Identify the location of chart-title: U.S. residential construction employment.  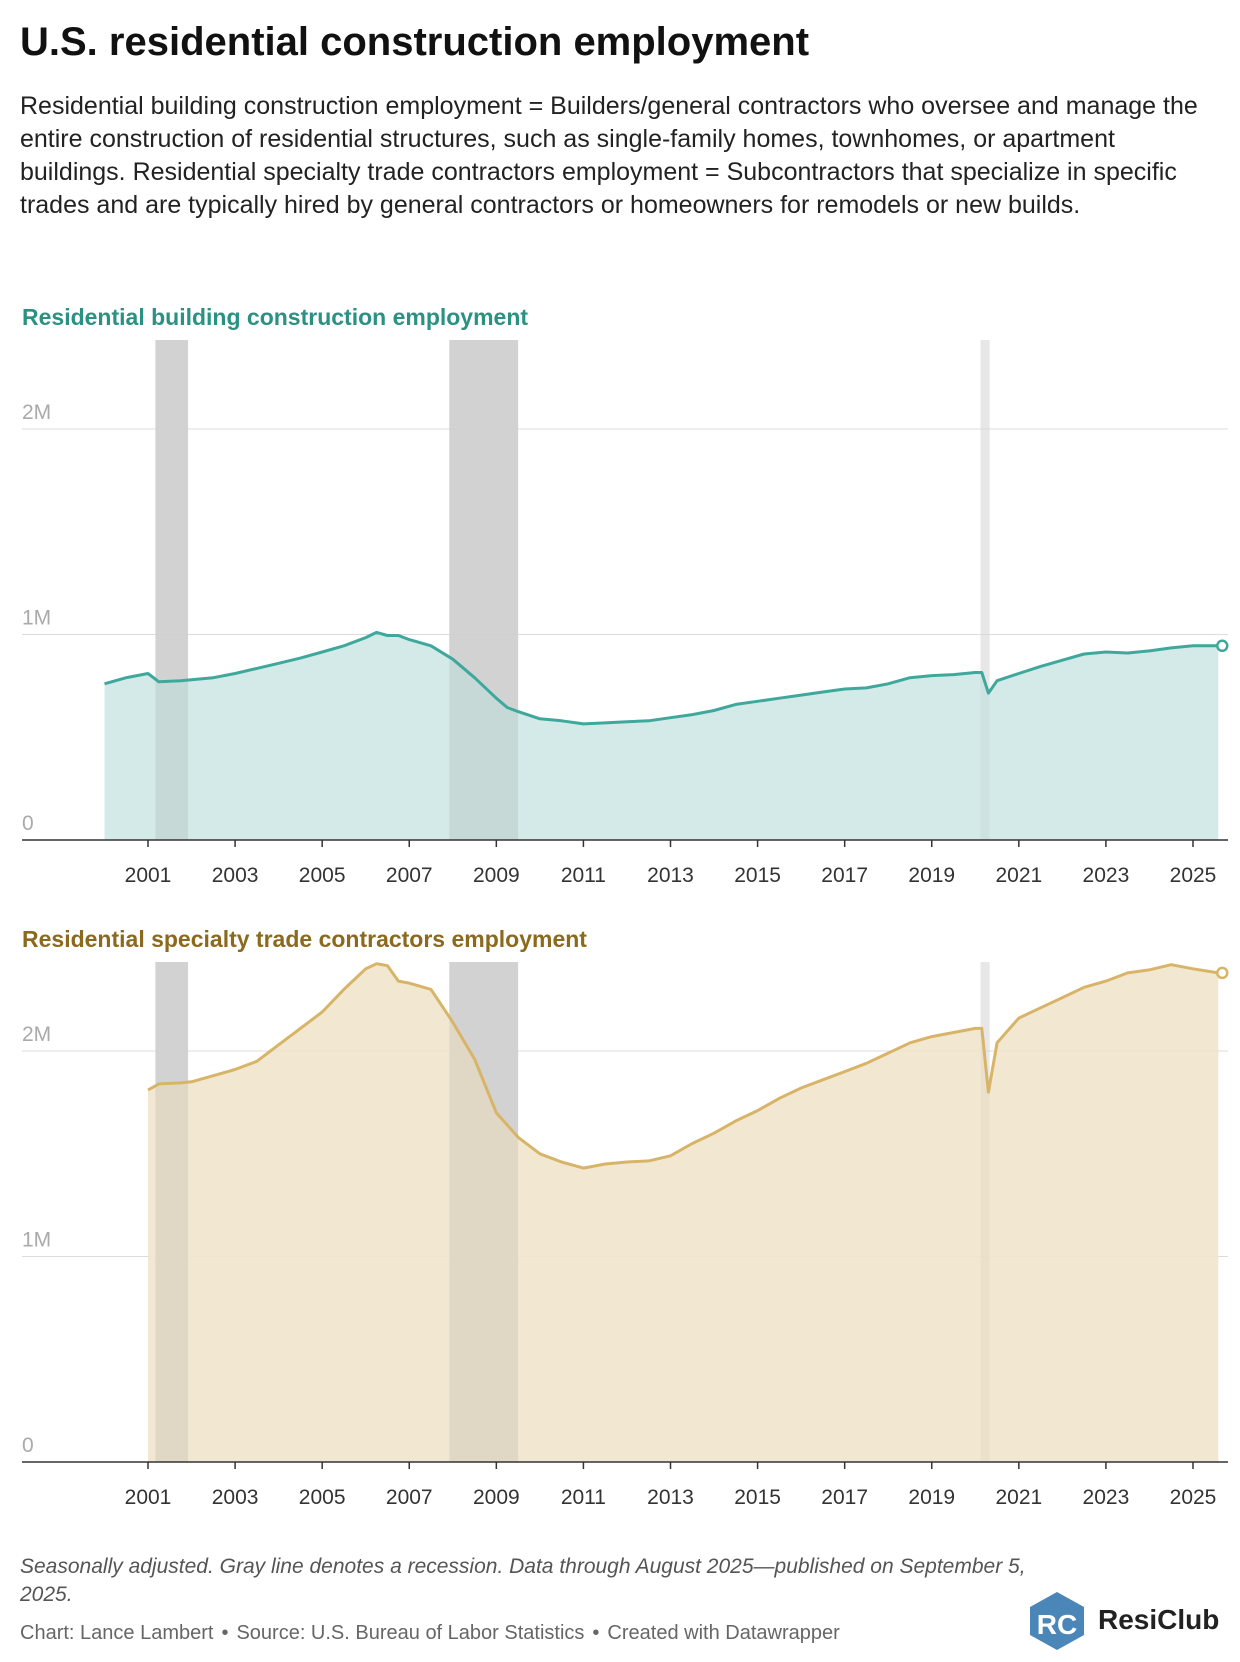
(415, 42).